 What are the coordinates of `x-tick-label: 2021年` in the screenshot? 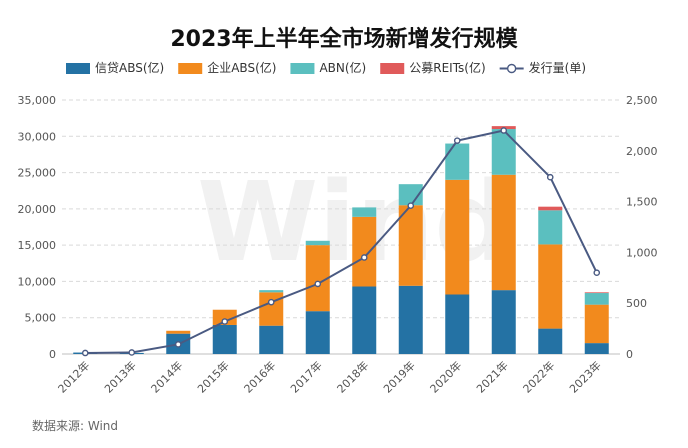 It's located at (491, 376).